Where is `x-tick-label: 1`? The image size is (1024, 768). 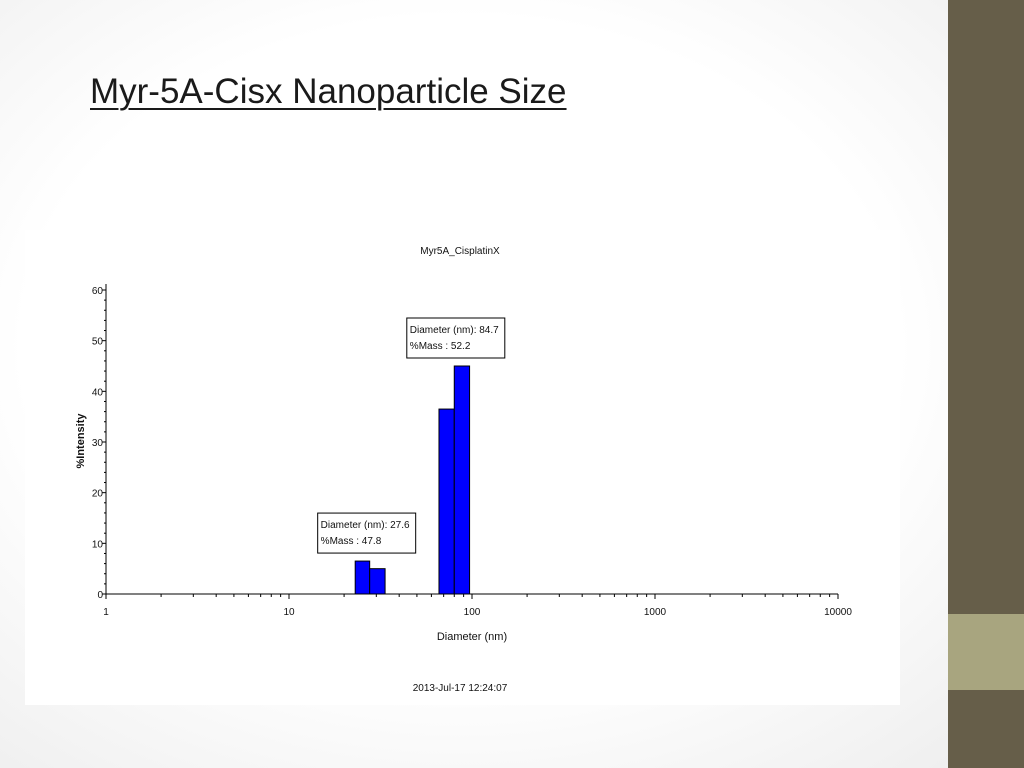
x-tick-label: 1 is located at coordinates (106, 612).